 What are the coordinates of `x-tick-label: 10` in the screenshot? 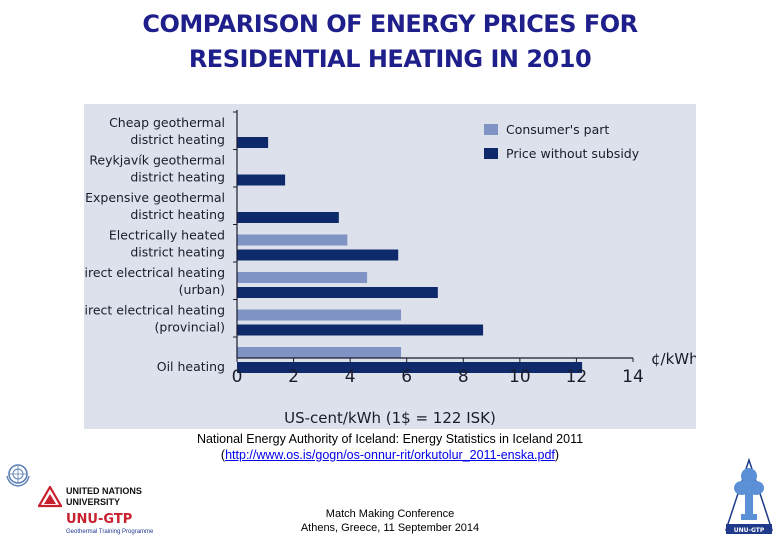 It's located at (520, 377).